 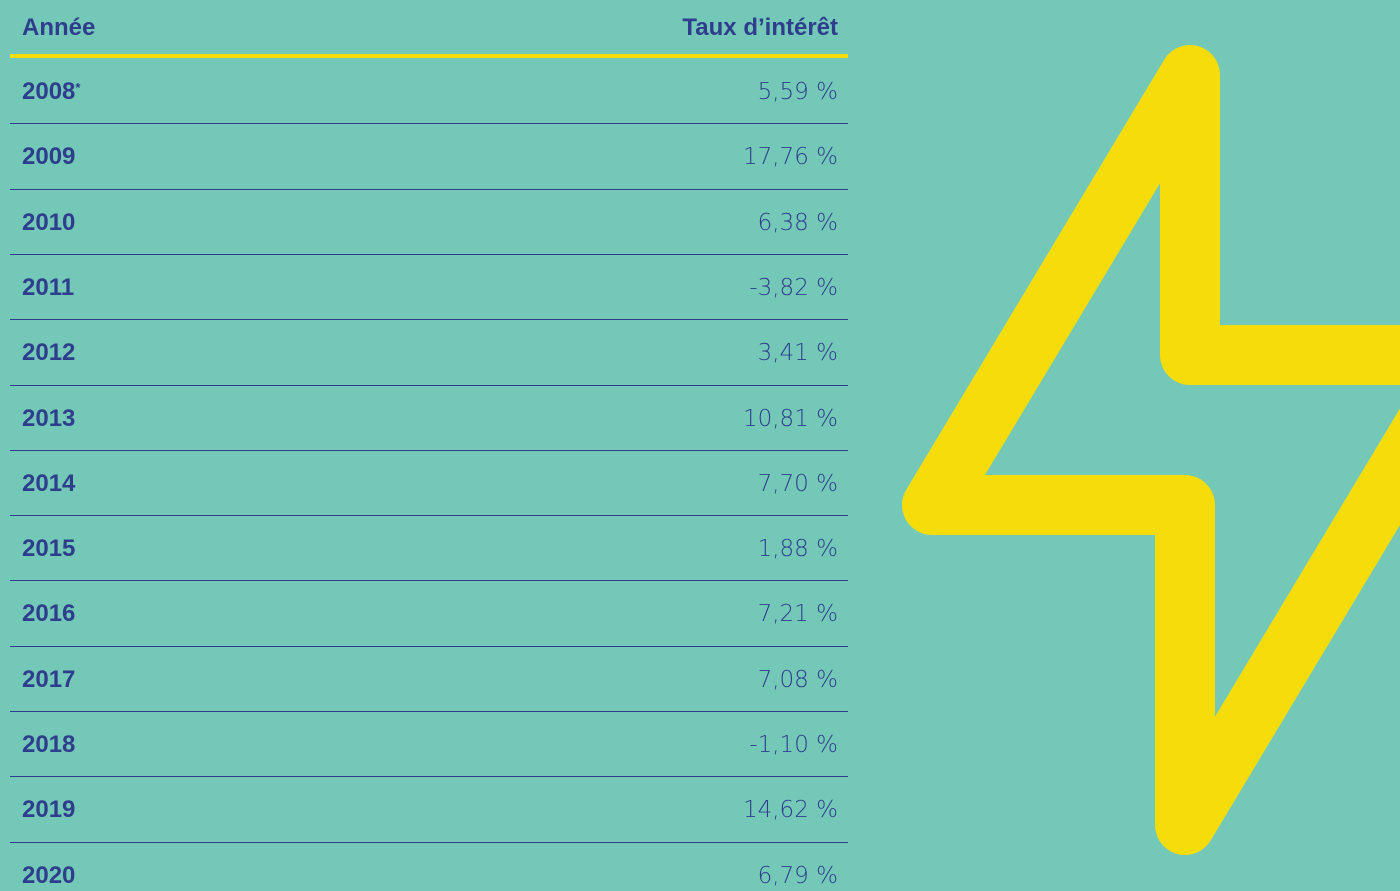 I want to click on year: 2013, so click(x=48, y=419).